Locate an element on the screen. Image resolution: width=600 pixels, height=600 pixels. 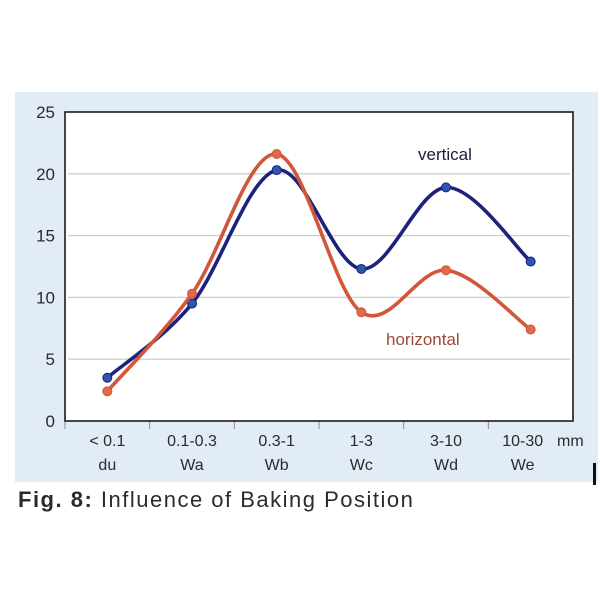
x-tick-label-range: 0.1-0.3 is located at coordinates (192, 441).